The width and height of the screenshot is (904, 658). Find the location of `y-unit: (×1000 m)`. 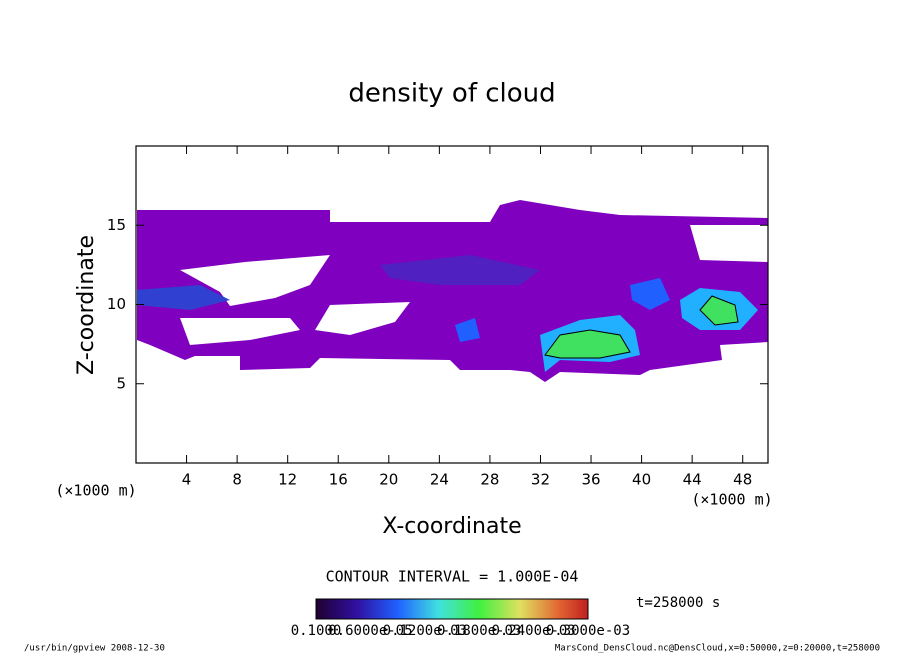

y-unit: (×1000 m) is located at coordinates (95, 491).